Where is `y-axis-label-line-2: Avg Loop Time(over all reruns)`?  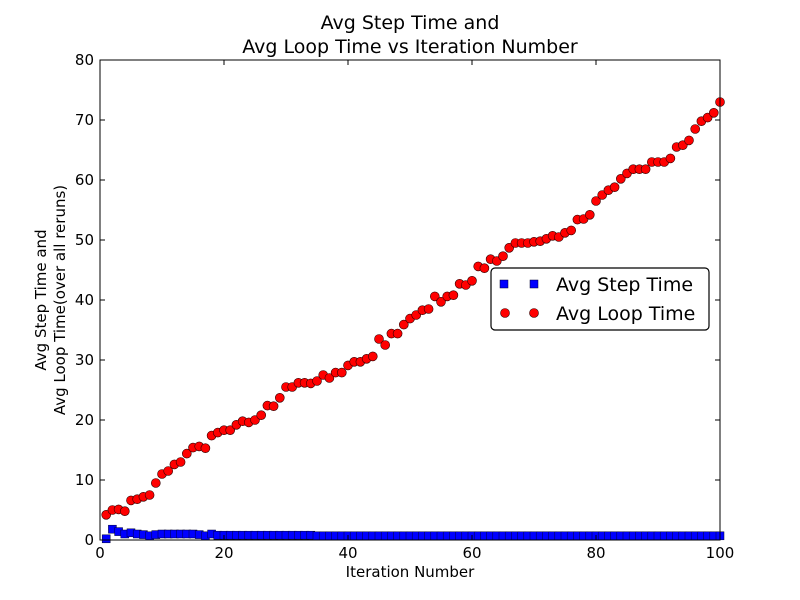 y-axis-label-line-2: Avg Loop Time(over all reruns) is located at coordinates (60, 300).